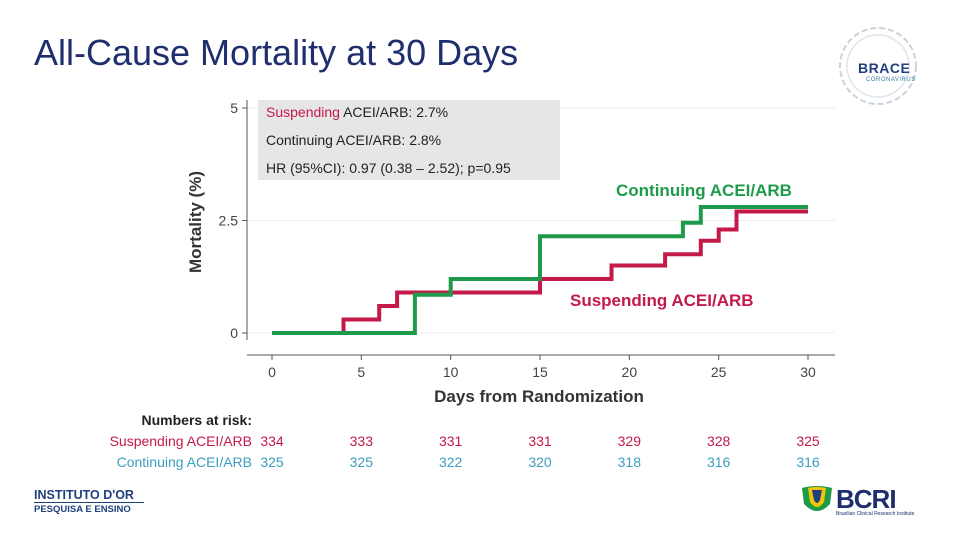  I want to click on chart-series, so click(540, 270).